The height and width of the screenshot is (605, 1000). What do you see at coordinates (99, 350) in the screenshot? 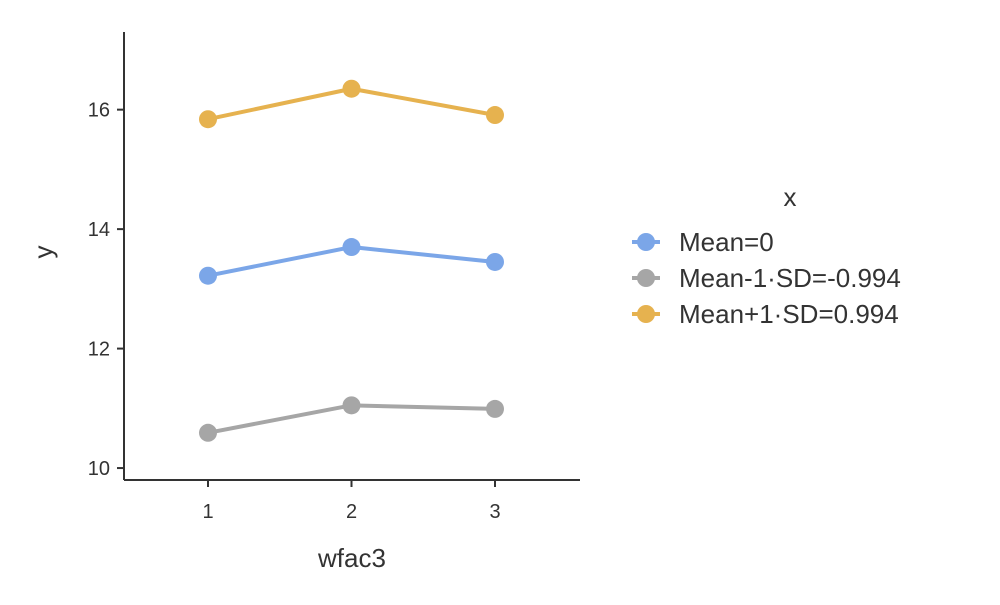
I see `y-tick-label: 12` at bounding box center [99, 350].